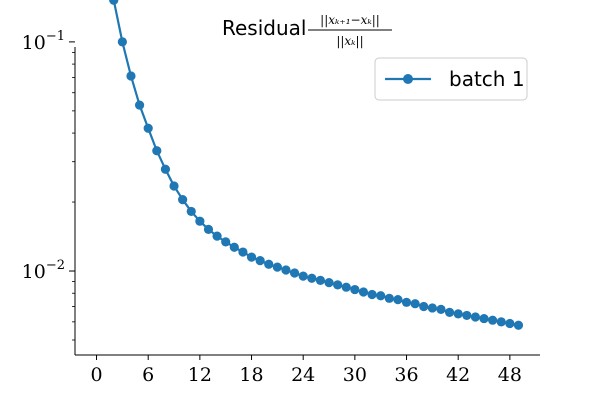  Describe the element at coordinates (251, 375) in the screenshot. I see `x-tick-label: 18` at that location.